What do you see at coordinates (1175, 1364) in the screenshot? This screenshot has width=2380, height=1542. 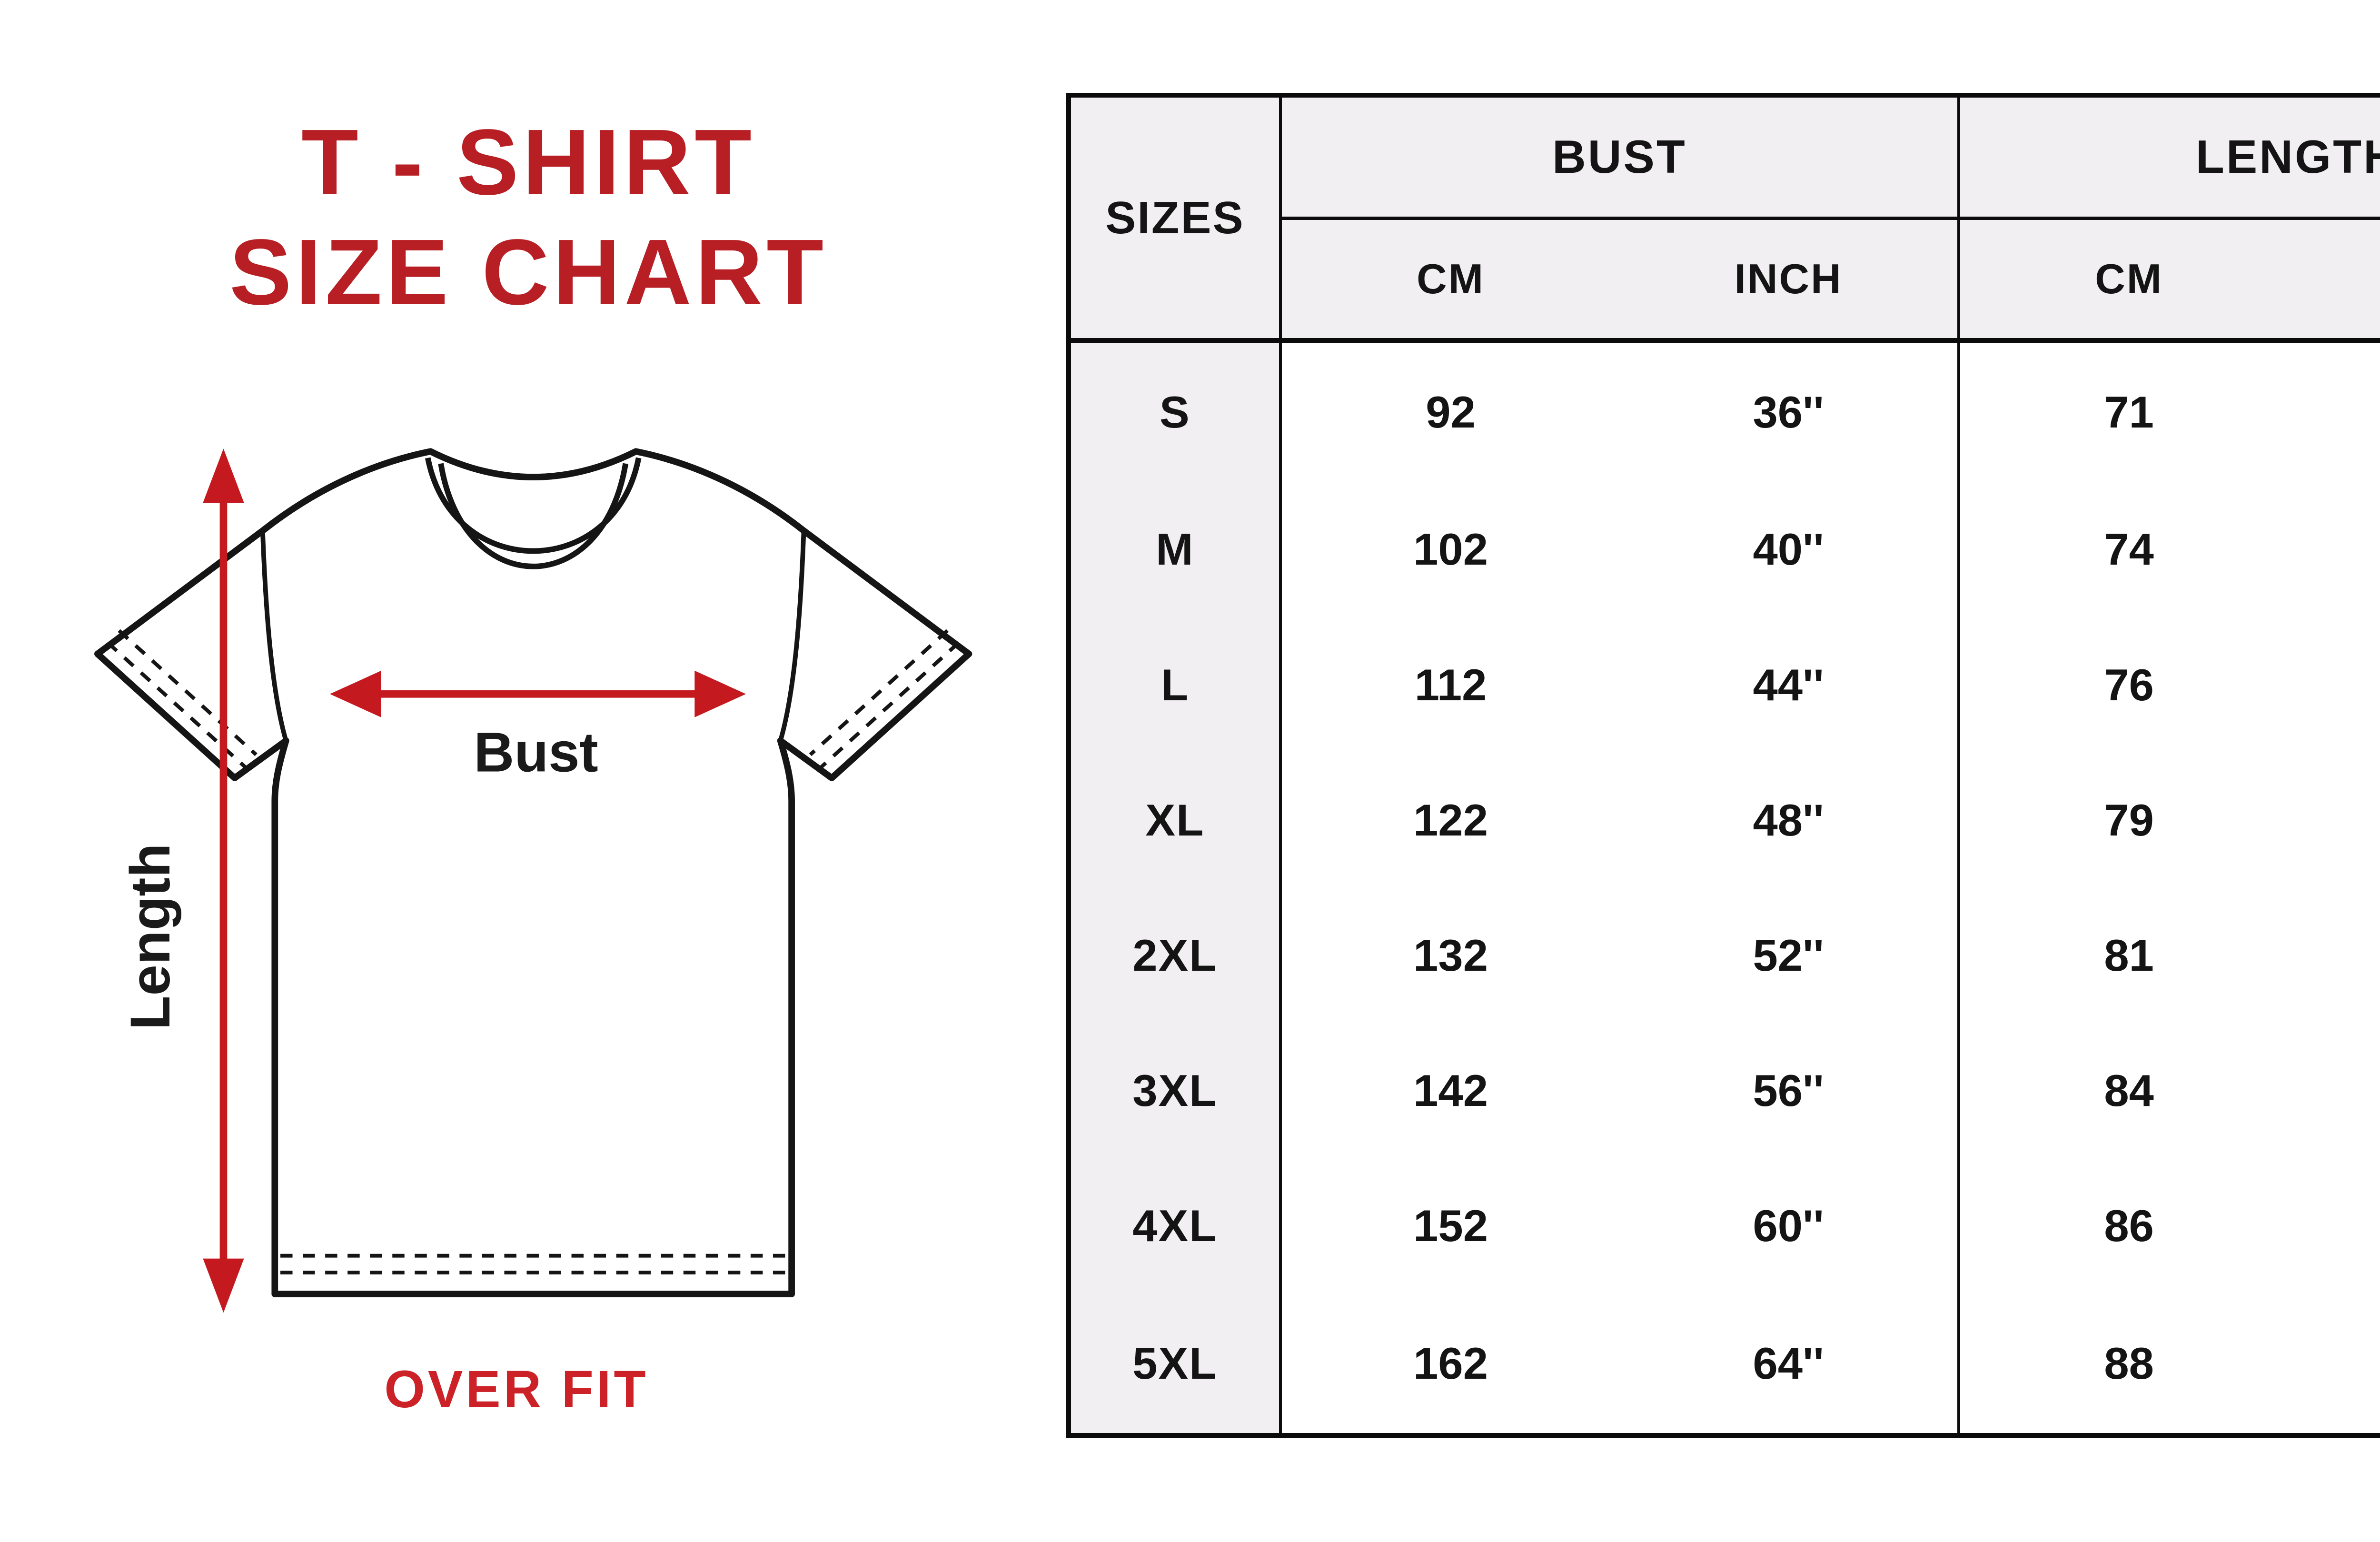 I see `size-label-cell: 5XL` at bounding box center [1175, 1364].